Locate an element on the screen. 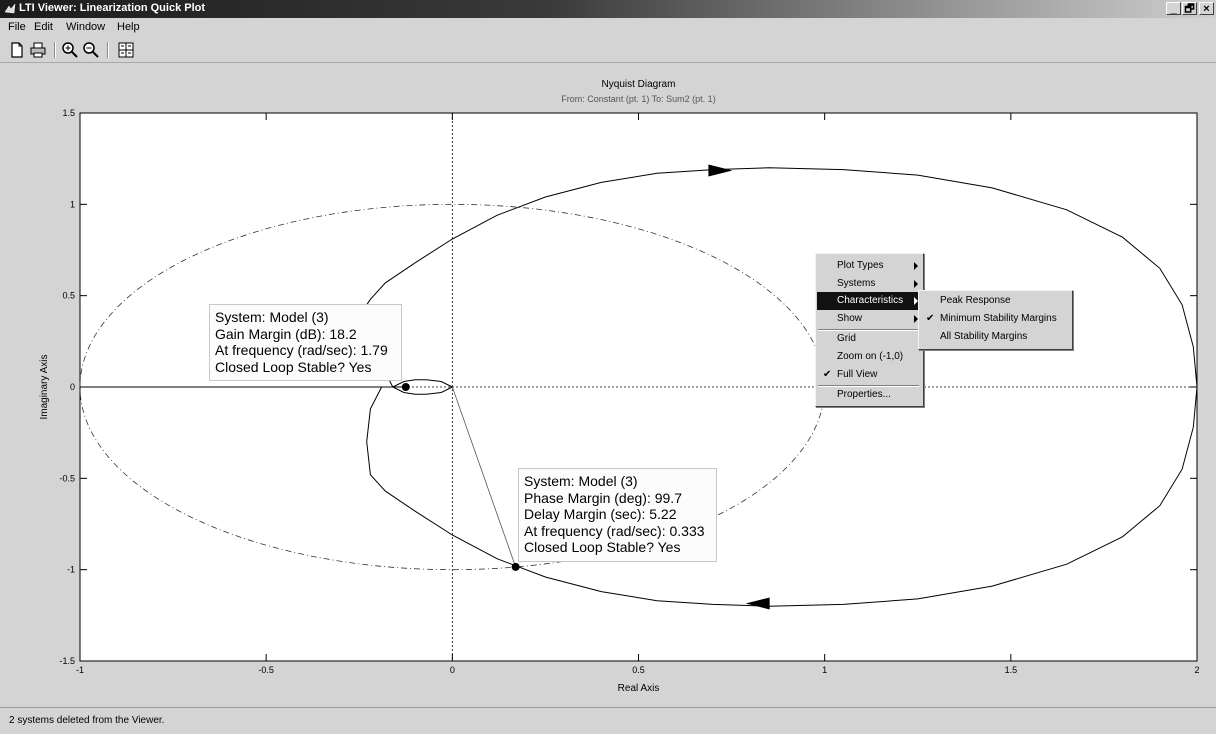  gain-margin-point is located at coordinates (405, 387).